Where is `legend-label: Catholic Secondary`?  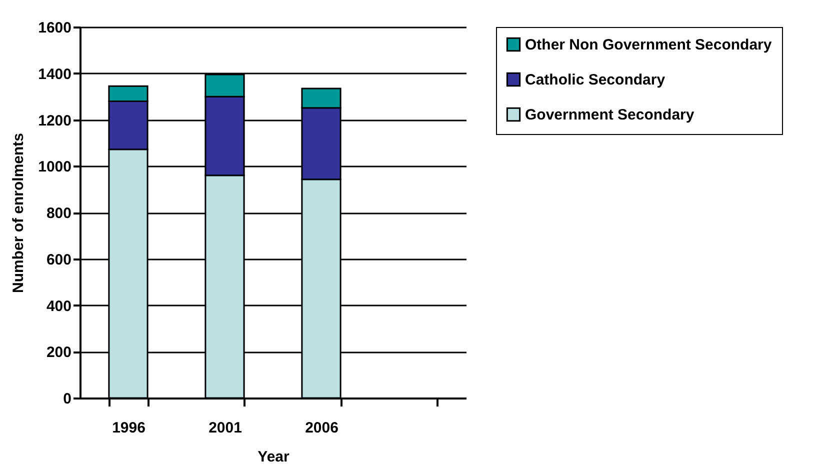 legend-label: Catholic Secondary is located at coordinates (595, 80).